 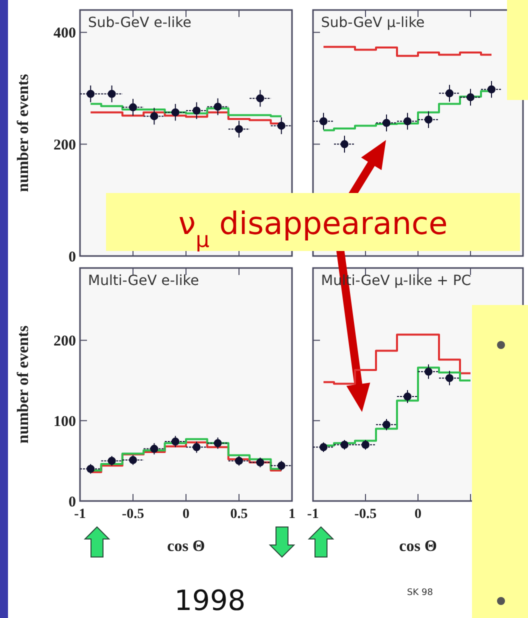 What do you see at coordinates (65, 422) in the screenshot?
I see `y-tick-label: 100` at bounding box center [65, 422].